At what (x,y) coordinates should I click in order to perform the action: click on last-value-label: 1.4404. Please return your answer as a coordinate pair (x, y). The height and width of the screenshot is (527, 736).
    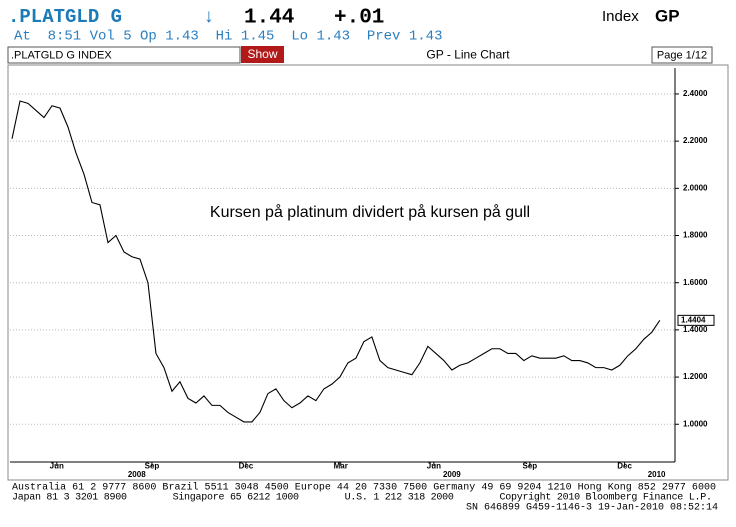
    Looking at the image, I should click on (693, 319).